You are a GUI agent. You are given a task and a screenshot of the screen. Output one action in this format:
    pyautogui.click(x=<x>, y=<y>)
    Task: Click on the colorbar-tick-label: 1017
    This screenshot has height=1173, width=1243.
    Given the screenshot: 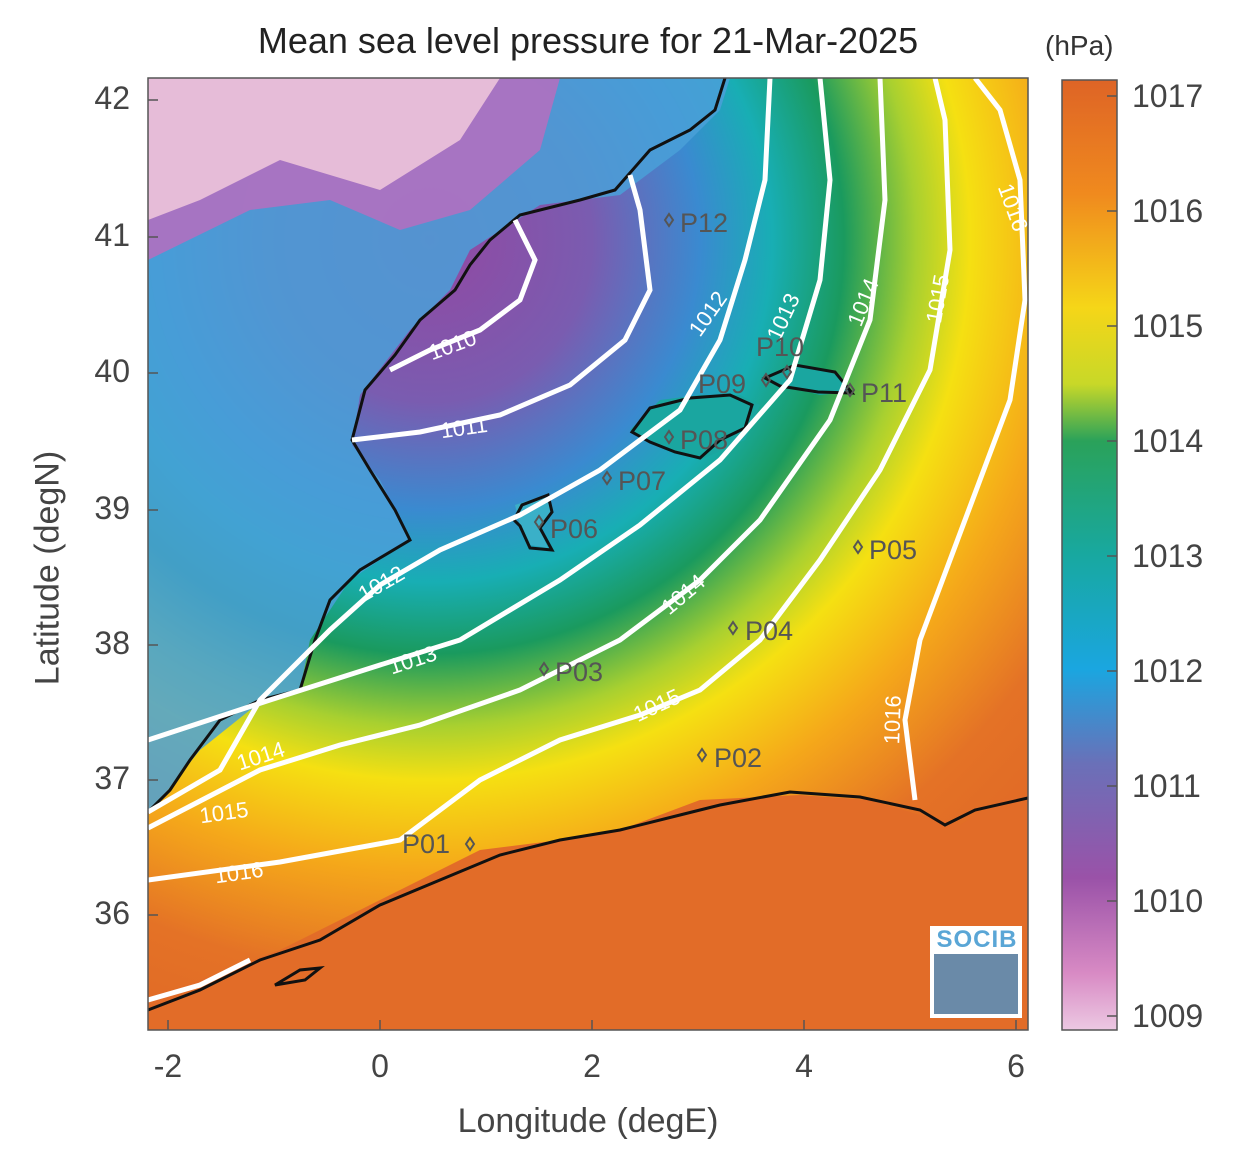 What is the action you would take?
    pyautogui.click(x=1168, y=96)
    